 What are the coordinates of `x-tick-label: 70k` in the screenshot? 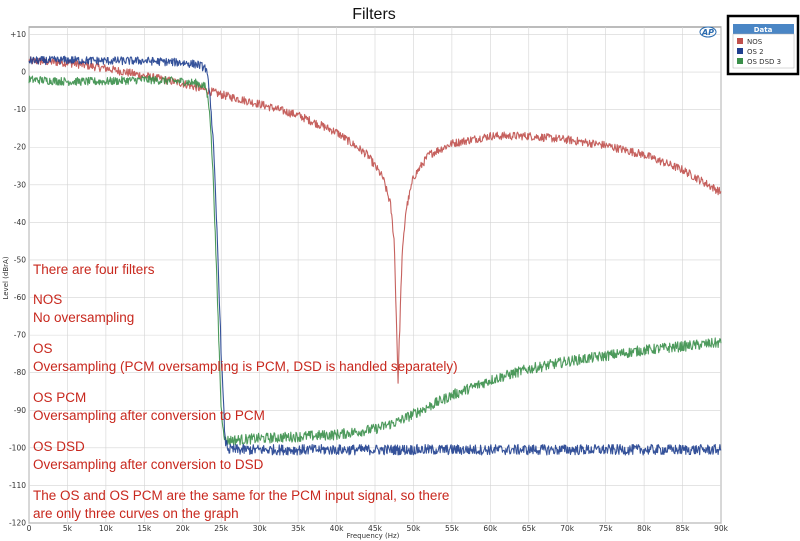 It's located at (567, 528).